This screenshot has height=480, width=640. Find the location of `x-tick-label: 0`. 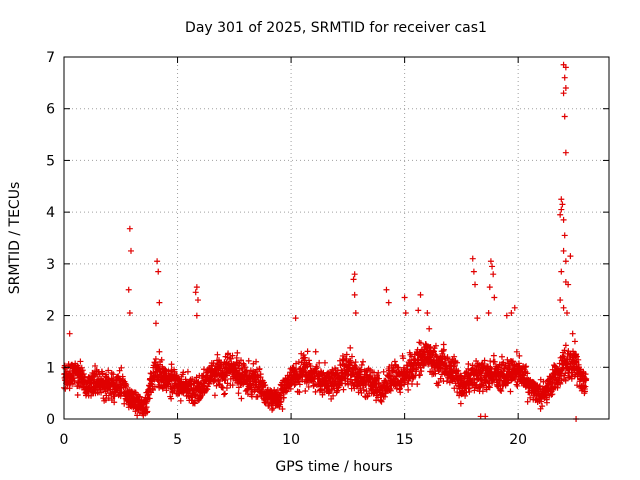

x-tick-label: 0 is located at coordinates (64, 440).